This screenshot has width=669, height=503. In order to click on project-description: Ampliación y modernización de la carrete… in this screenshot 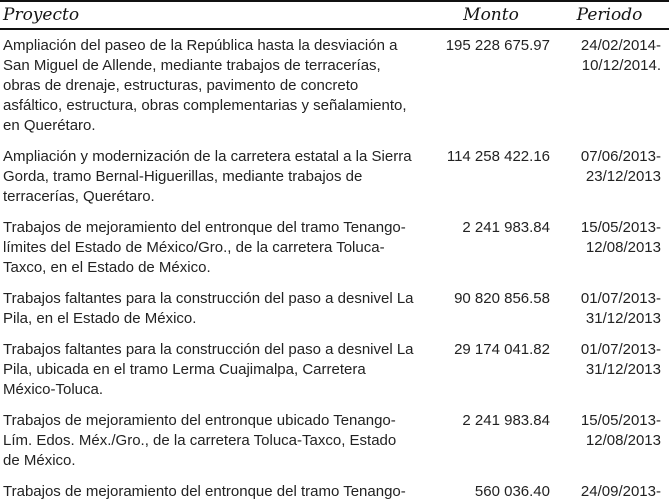, I will do `click(207, 176)`.